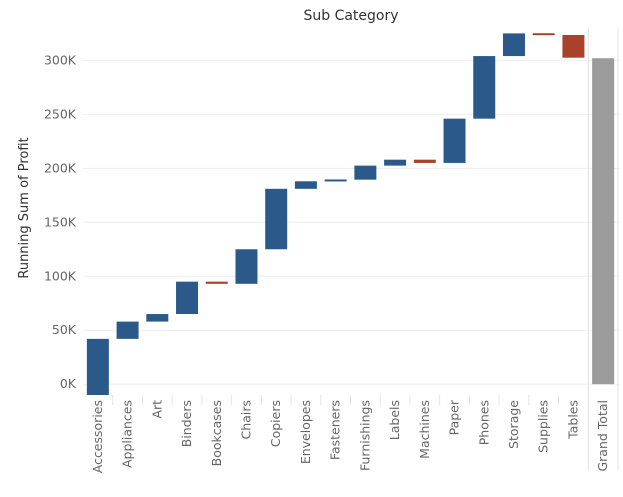 Image resolution: width=623 pixels, height=497 pixels. Describe the element at coordinates (350, 16) in the screenshot. I see `chart-title: Sub Category` at that location.